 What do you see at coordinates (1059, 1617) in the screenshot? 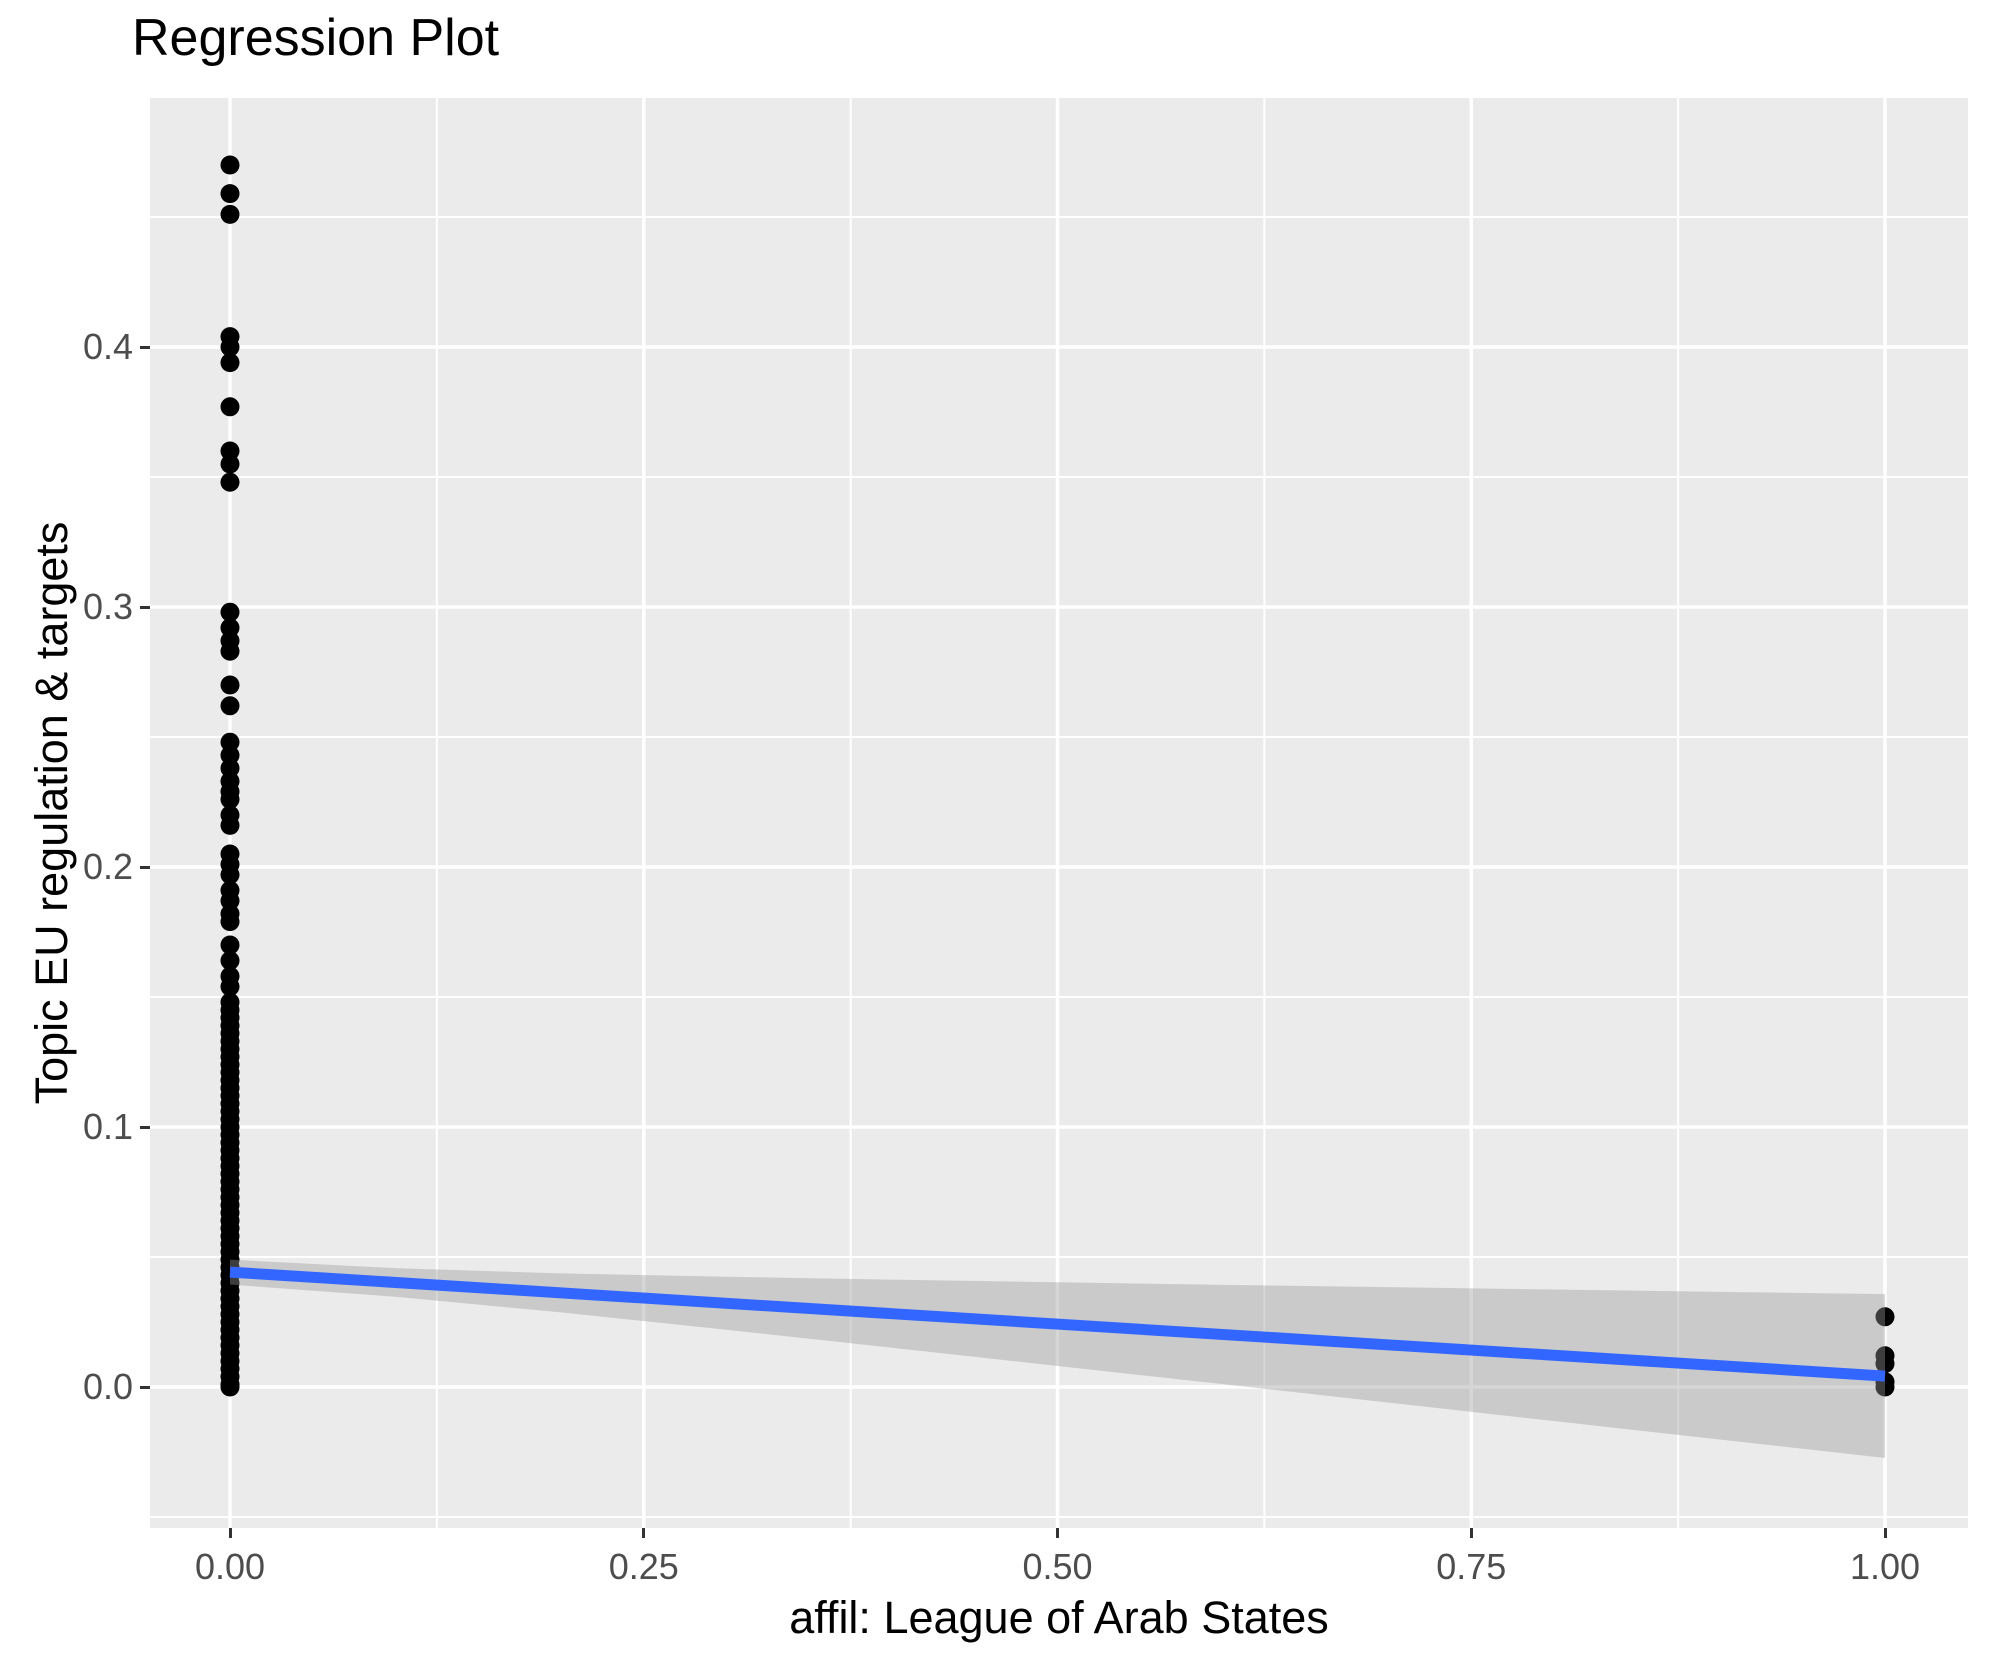
I see `x-axis-title: affil: League of Arab States` at bounding box center [1059, 1617].